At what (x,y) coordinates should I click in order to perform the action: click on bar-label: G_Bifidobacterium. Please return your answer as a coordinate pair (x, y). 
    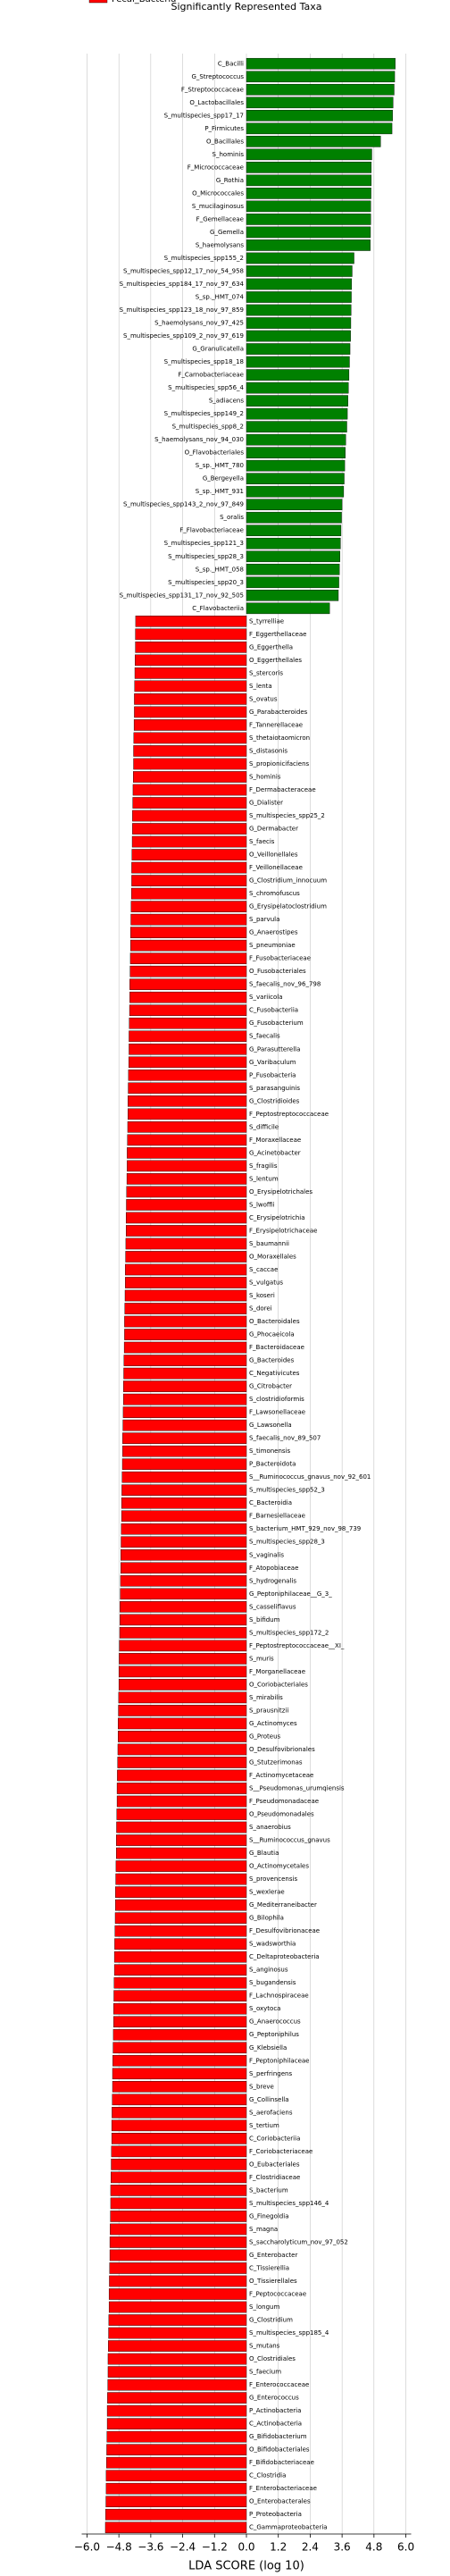
    Looking at the image, I should click on (278, 2436).